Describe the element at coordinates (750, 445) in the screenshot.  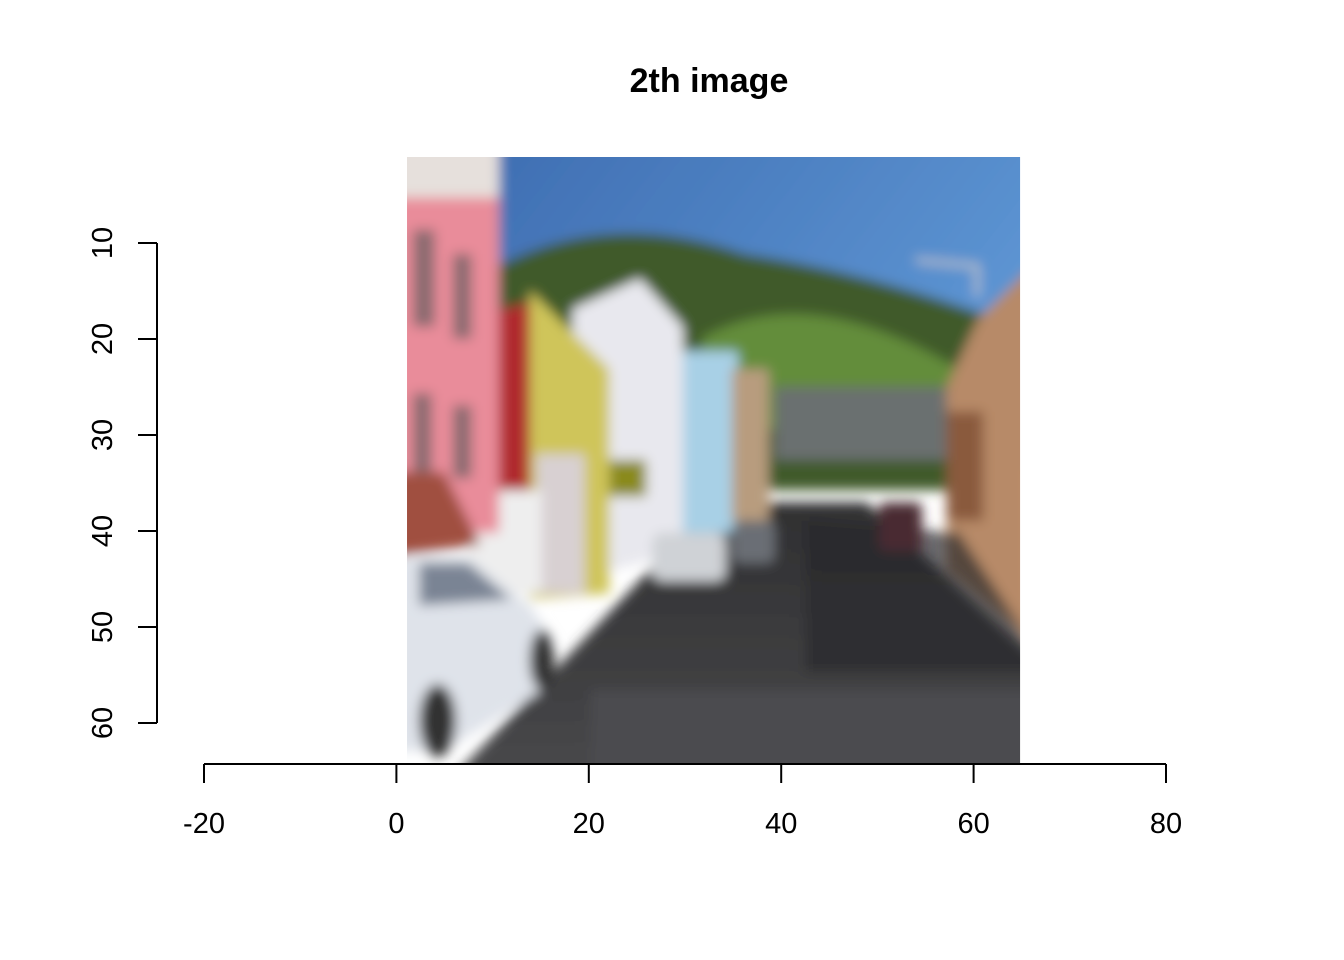
I see `tan-house` at that location.